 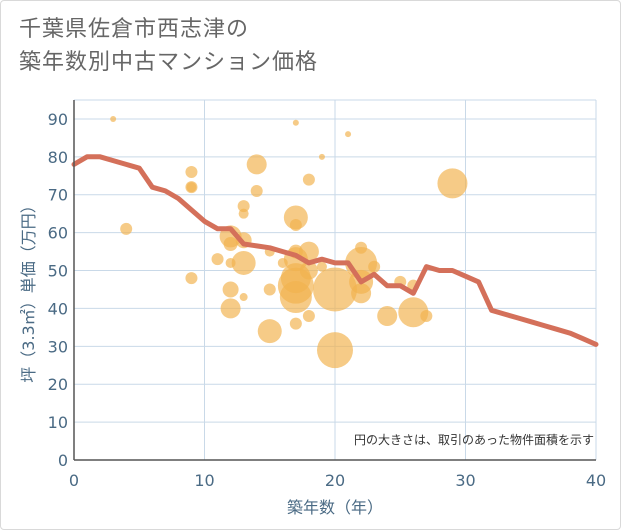 I want to click on x-tick-label: 40, so click(x=596, y=480).